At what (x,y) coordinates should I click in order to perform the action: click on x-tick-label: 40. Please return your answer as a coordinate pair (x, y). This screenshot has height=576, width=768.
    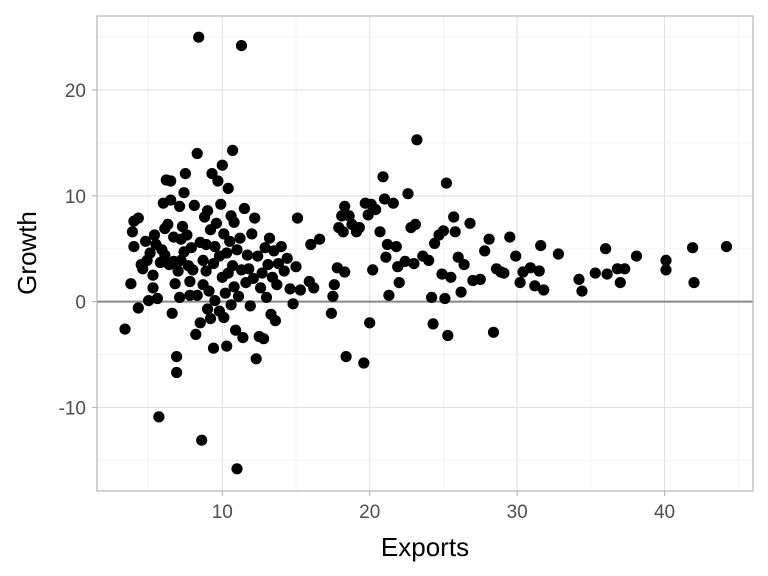
    Looking at the image, I should click on (664, 512).